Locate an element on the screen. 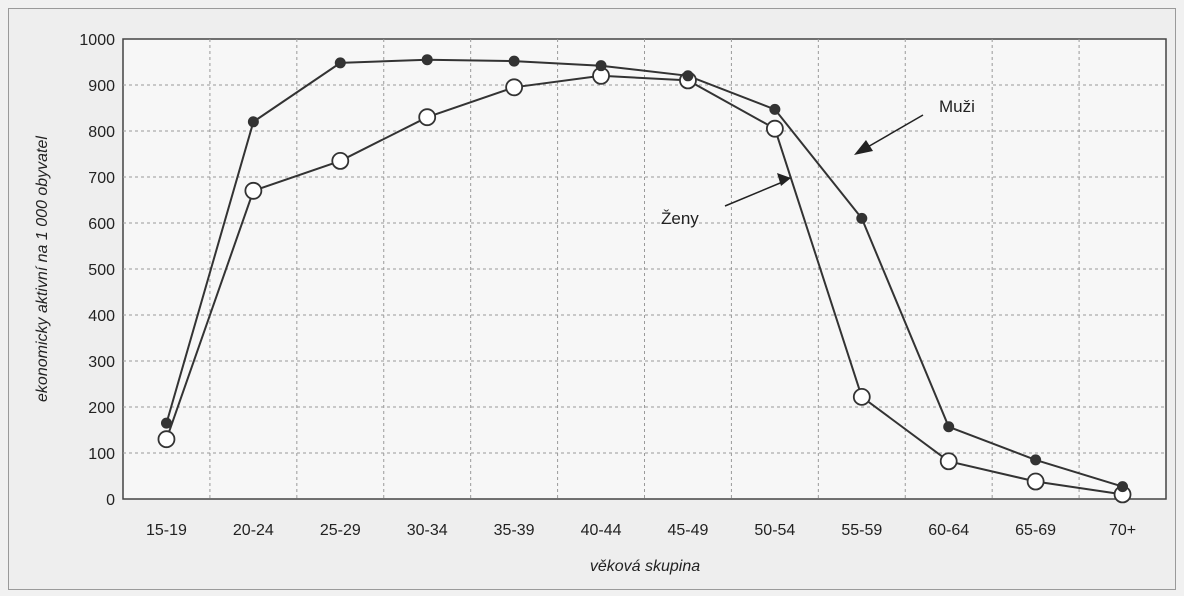 This screenshot has width=1184, height=596. x-tick-label: 50-54 is located at coordinates (774, 530).